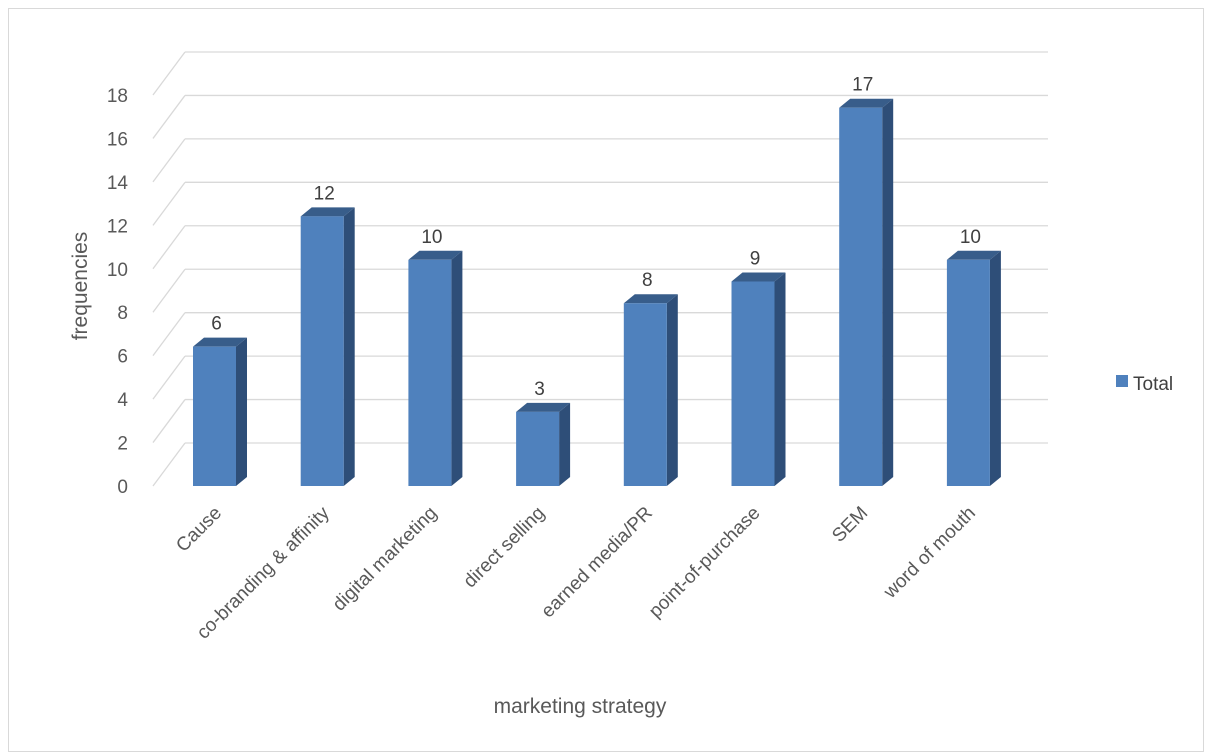  Describe the element at coordinates (704, 562) in the screenshot. I see `x-tick-label: point-of-purchase` at that location.